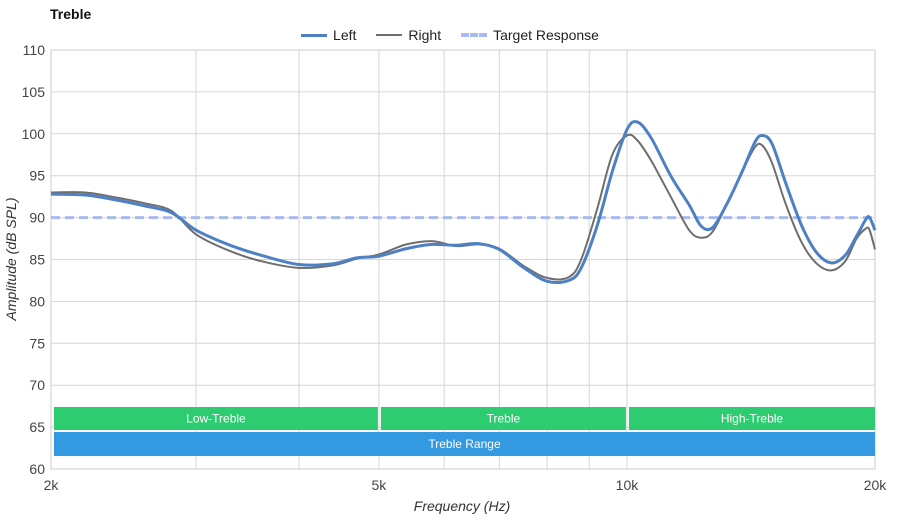 The height and width of the screenshot is (520, 900). I want to click on range-band-label: High-Treble, so click(752, 419).